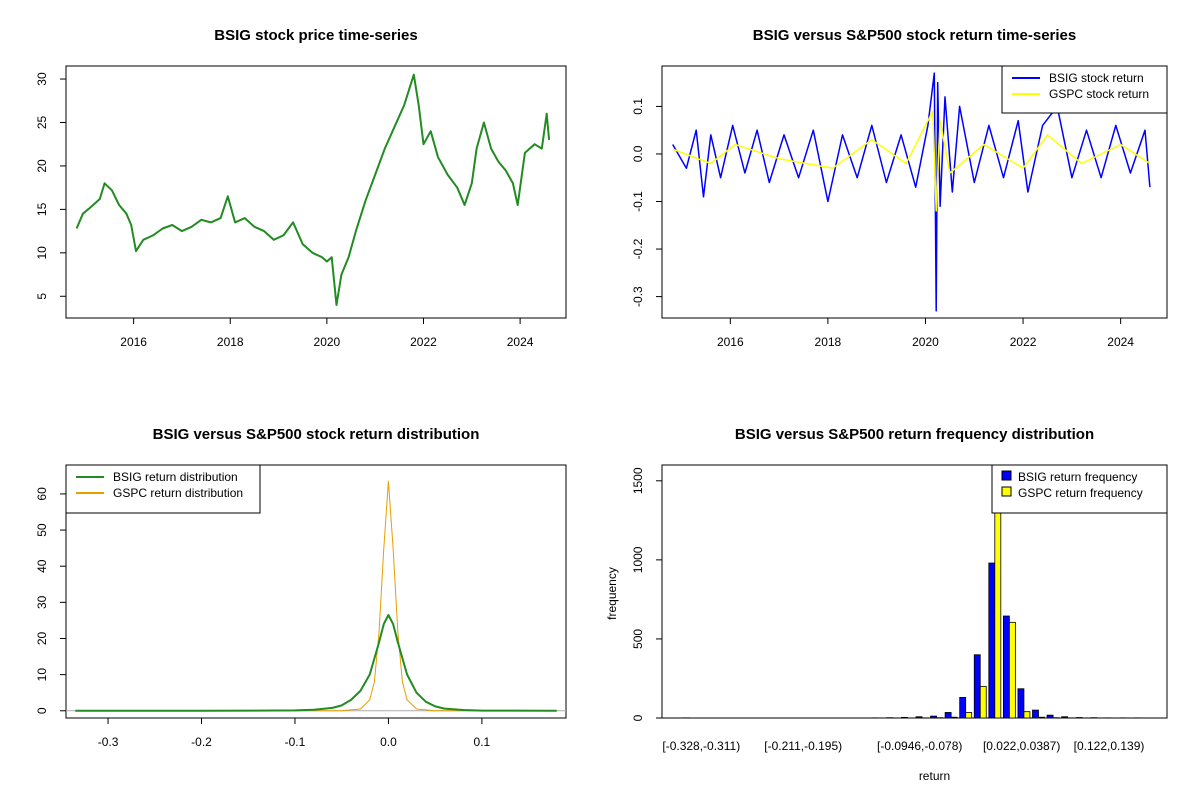  What do you see at coordinates (42, 296) in the screenshot?
I see `y-tick-label: 5` at bounding box center [42, 296].